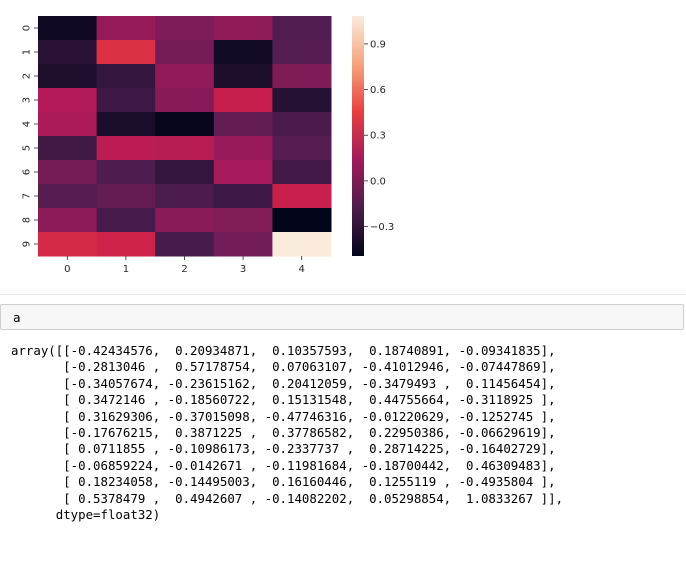  Describe the element at coordinates (378, 181) in the screenshot. I see `colorbar-tick-label: 0.0` at that location.